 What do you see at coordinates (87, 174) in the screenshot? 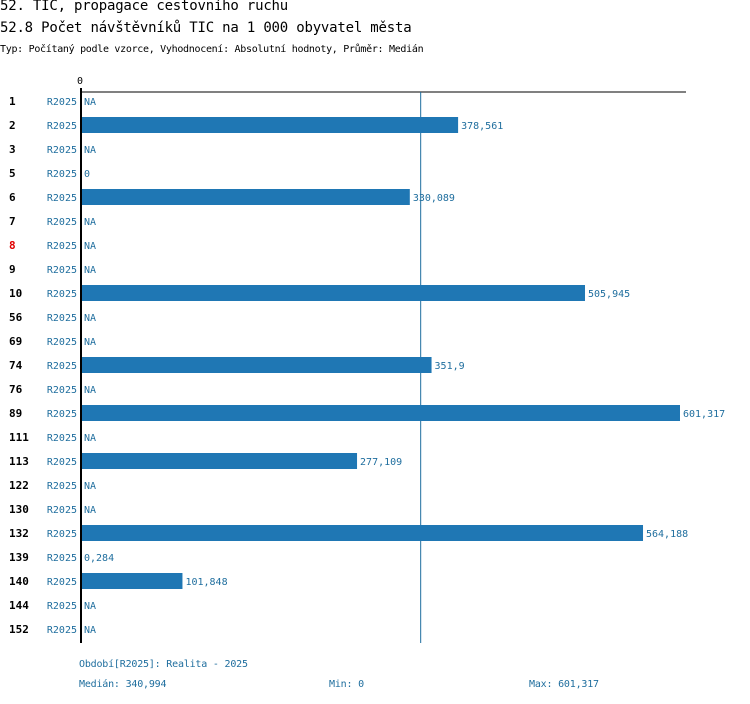
I see `bar-value-label: 0` at bounding box center [87, 174].